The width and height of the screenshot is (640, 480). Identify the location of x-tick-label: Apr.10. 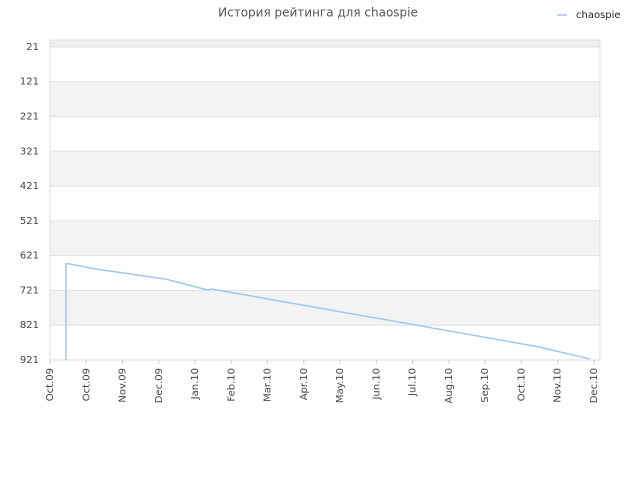
(304, 384).